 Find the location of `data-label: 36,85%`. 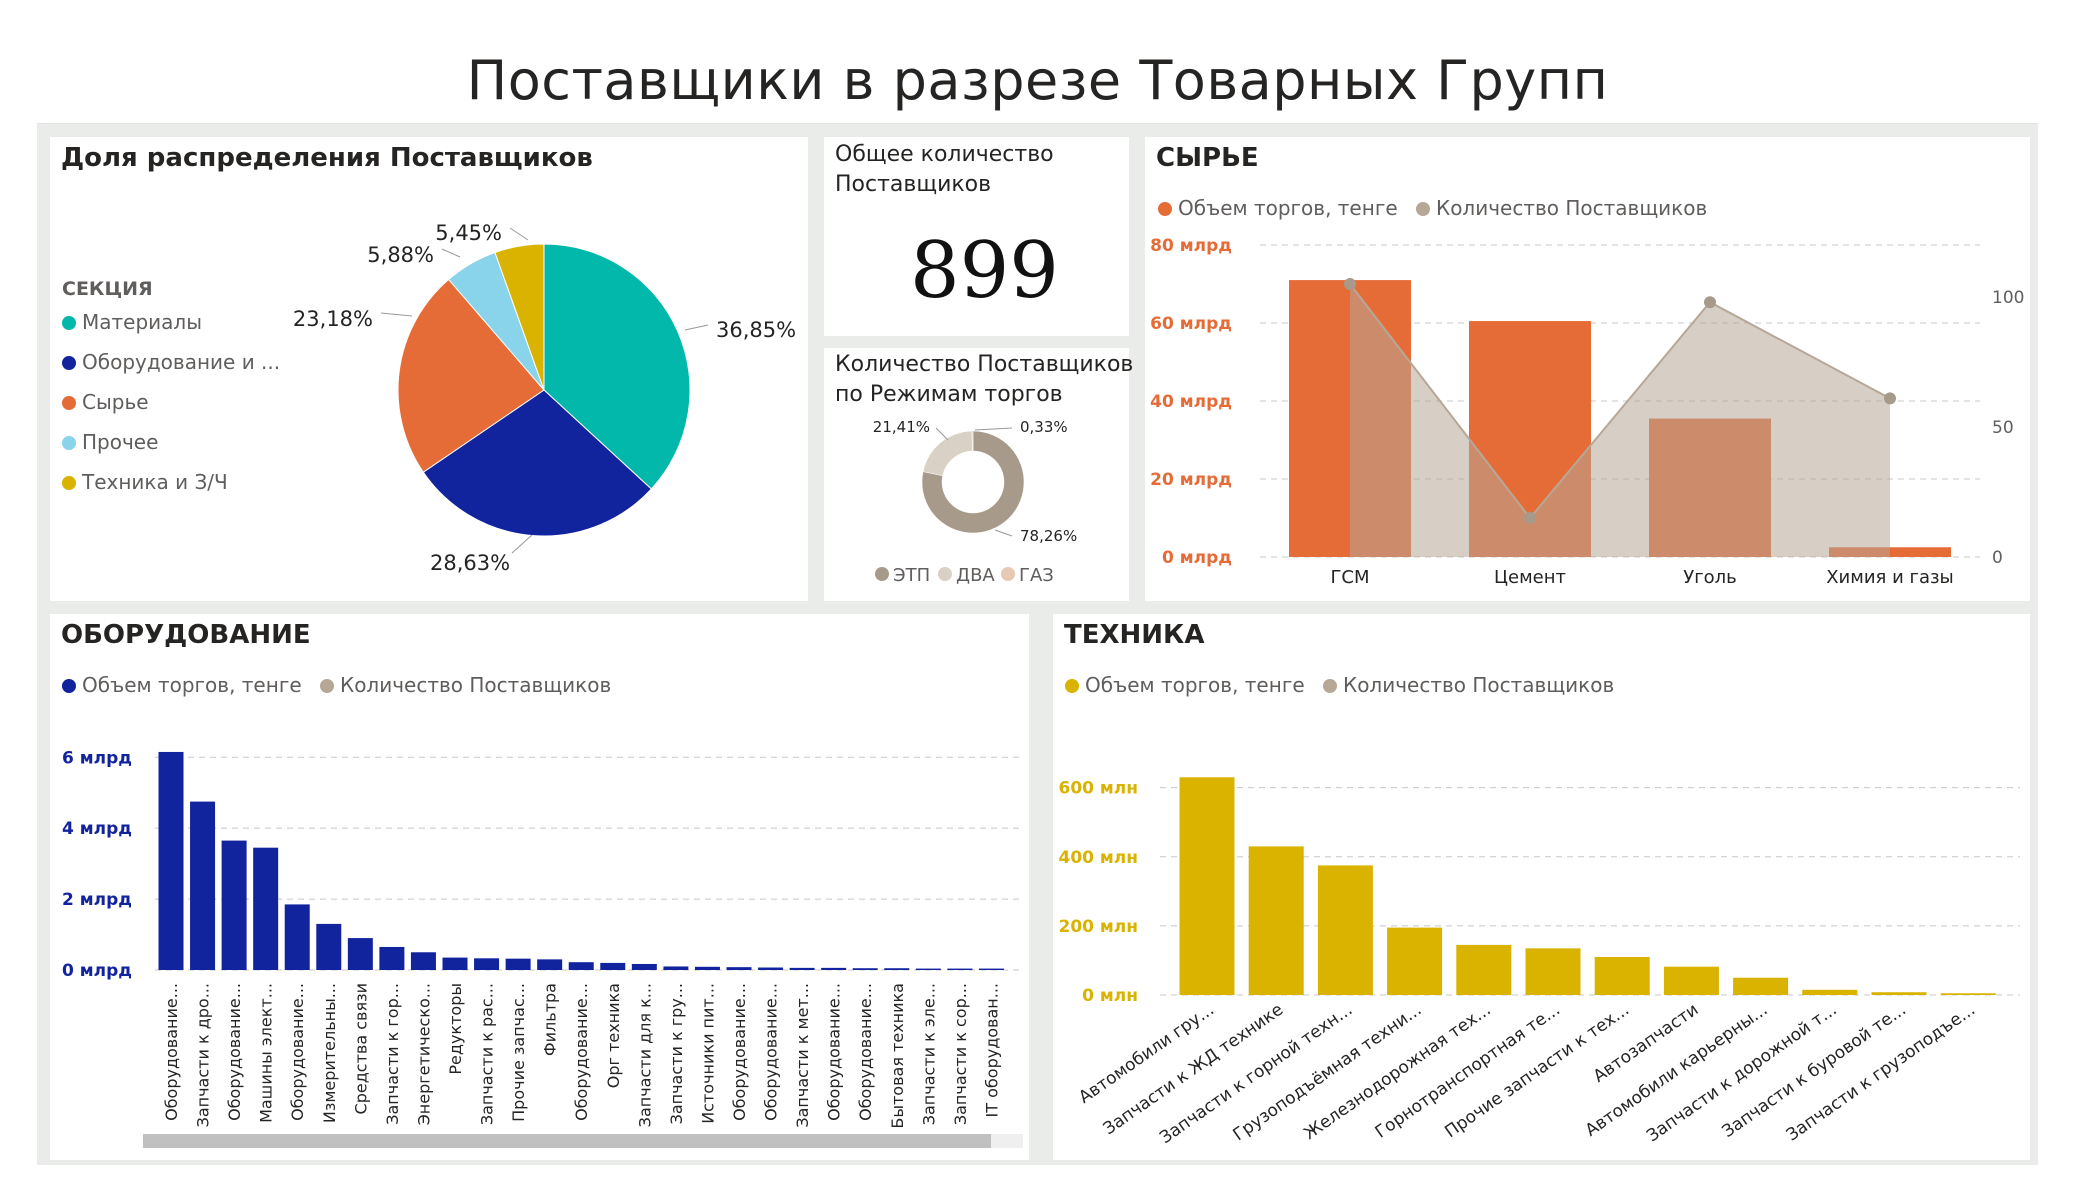

data-label: 36,85% is located at coordinates (756, 330).